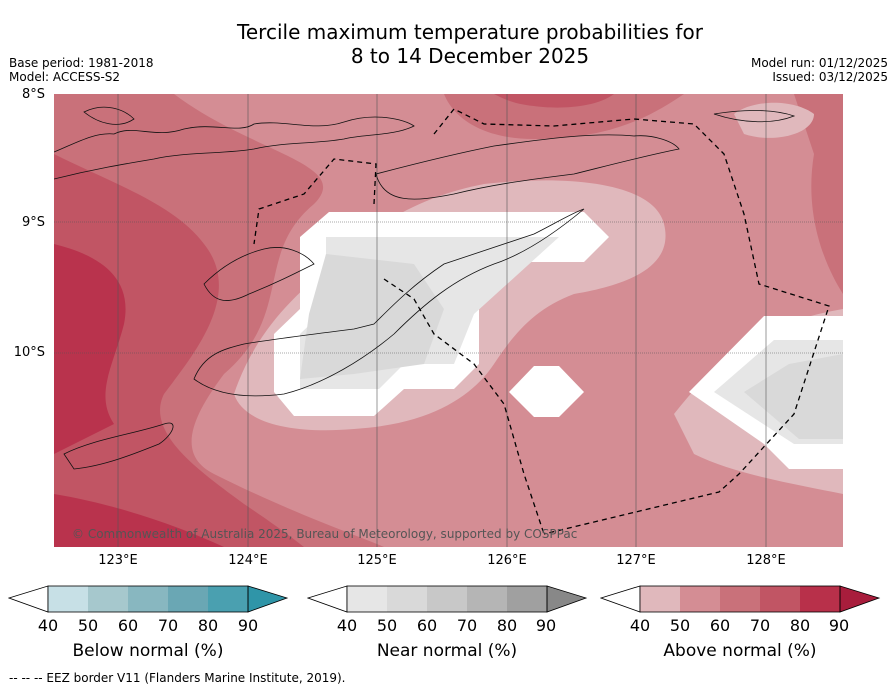 Image resolution: width=896 pixels, height=690 pixels. What do you see at coordinates (680, 625) in the screenshot?
I see `cbar-above-tick-50: 50` at bounding box center [680, 625].